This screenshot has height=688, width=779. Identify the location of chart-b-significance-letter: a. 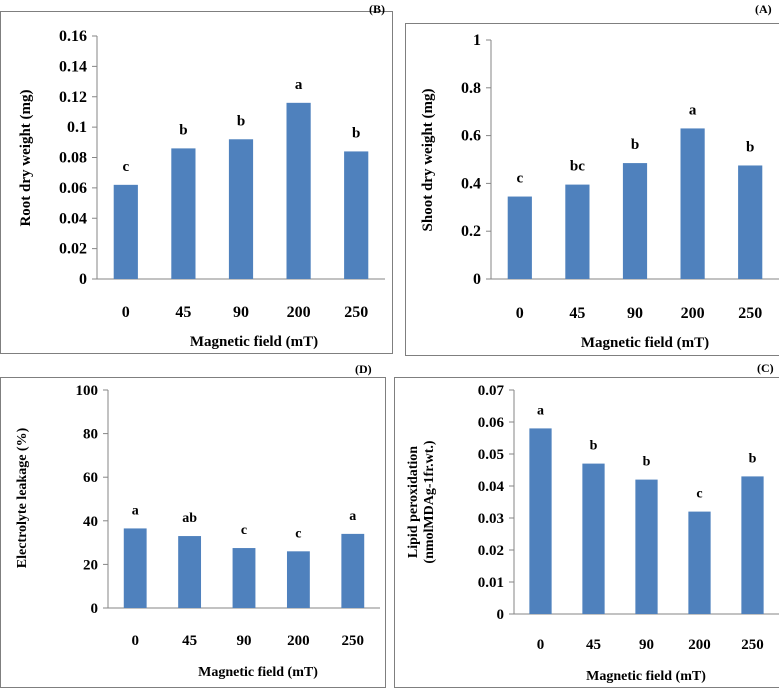
(299, 85).